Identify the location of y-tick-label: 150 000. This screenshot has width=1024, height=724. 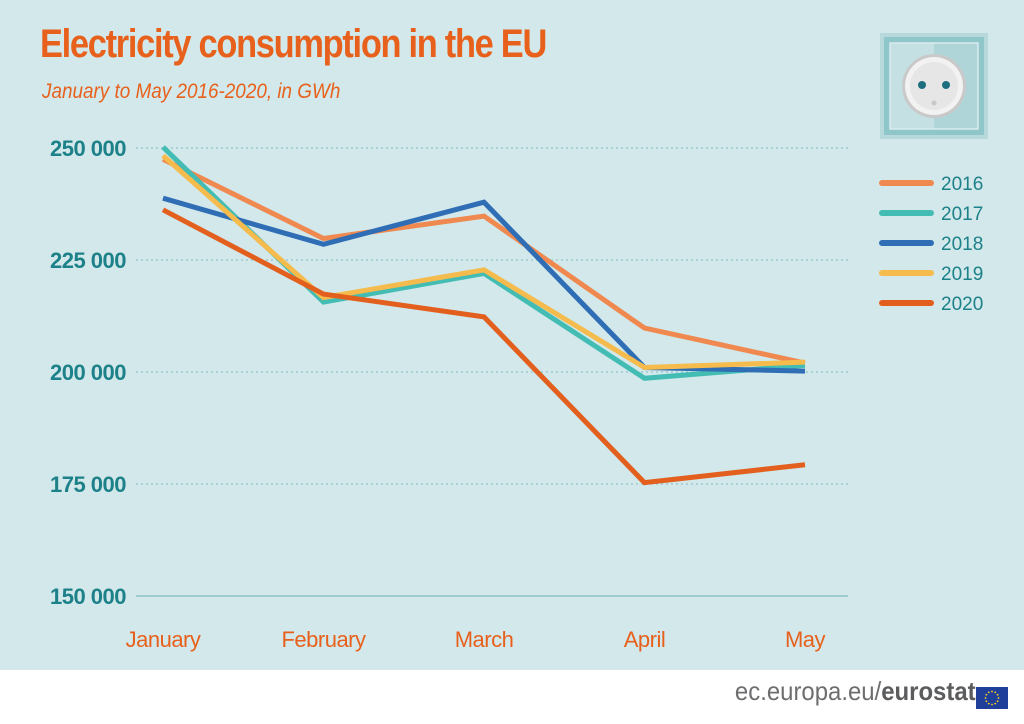
(88, 596).